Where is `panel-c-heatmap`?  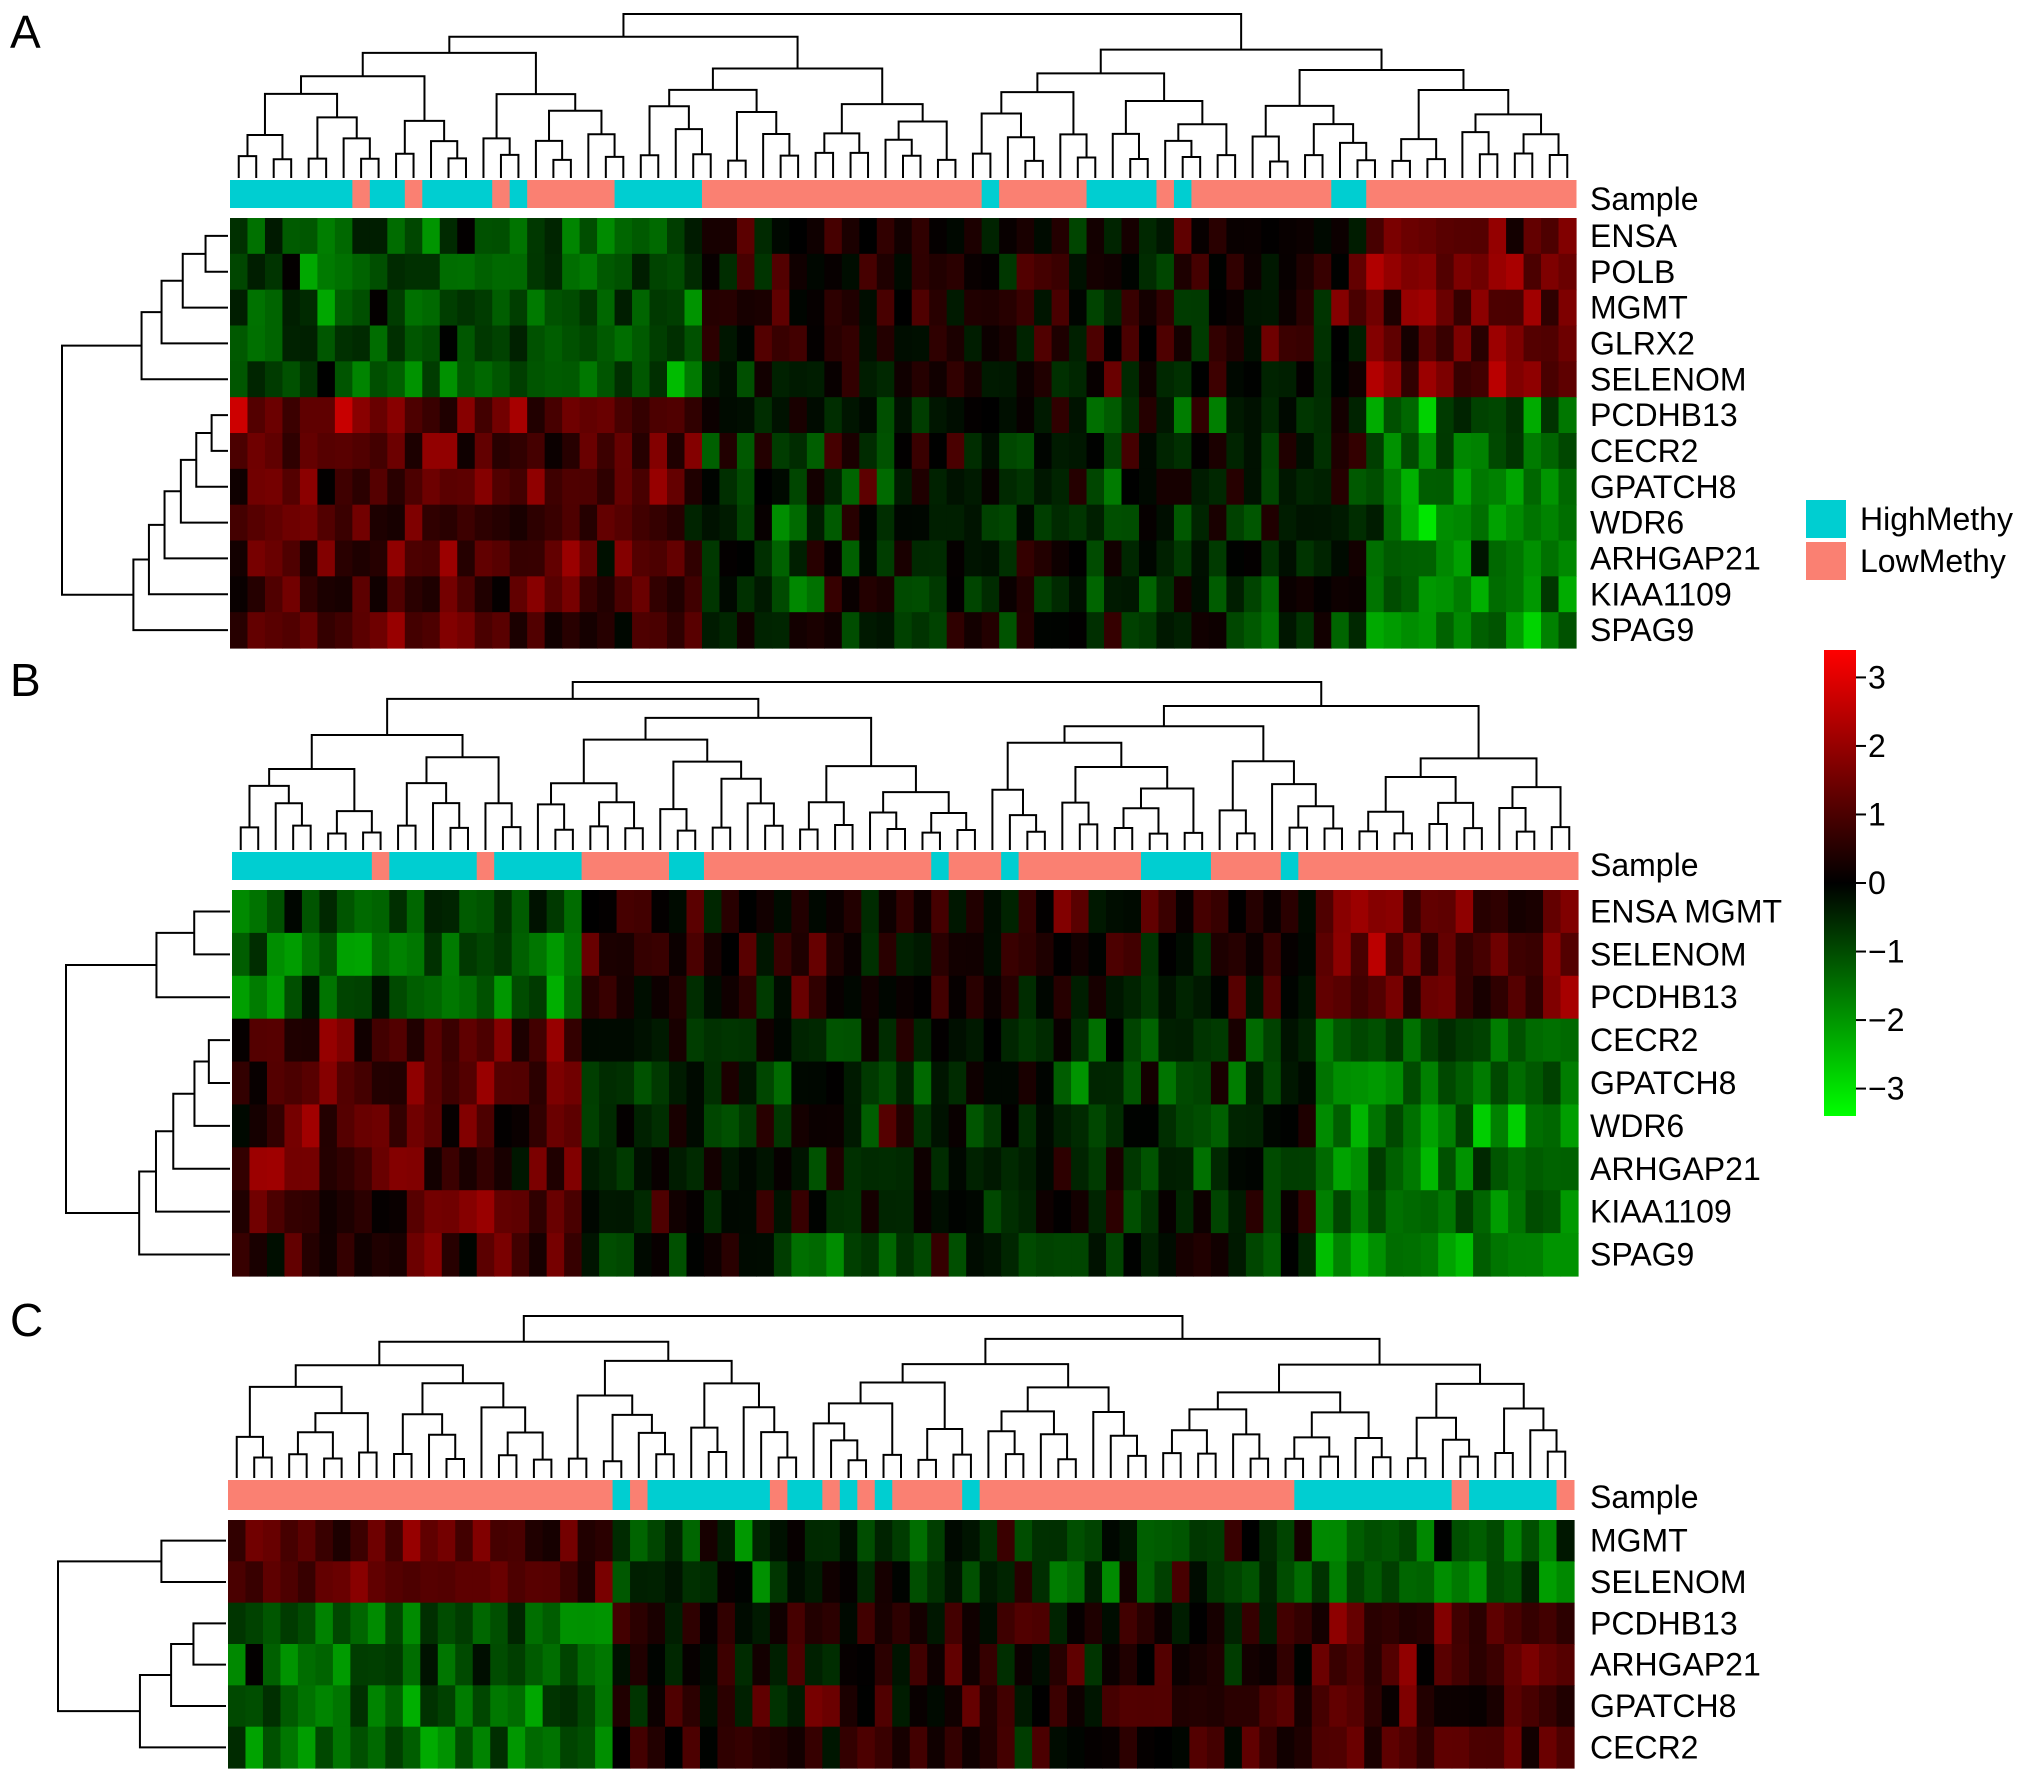 panel-c-heatmap is located at coordinates (901, 1644).